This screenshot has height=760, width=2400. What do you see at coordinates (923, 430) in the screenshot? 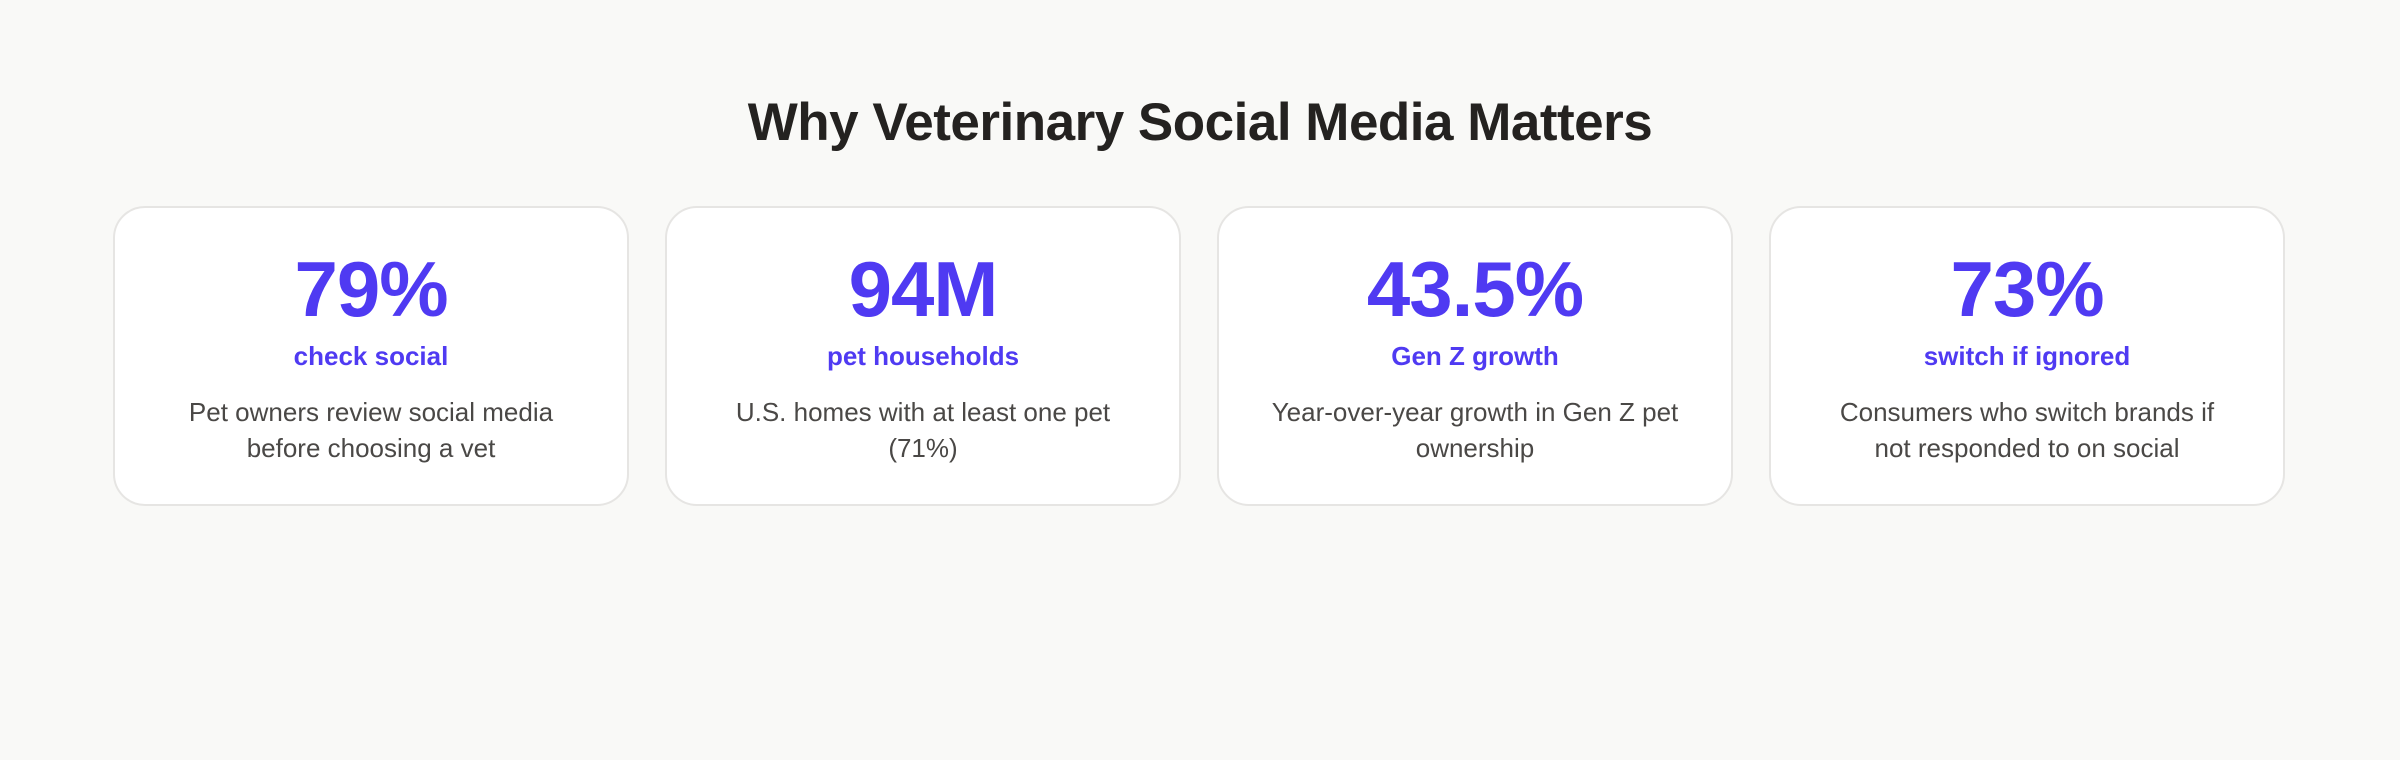
I see `stat-description: U.S. homes with at least one pet (71%)` at bounding box center [923, 430].